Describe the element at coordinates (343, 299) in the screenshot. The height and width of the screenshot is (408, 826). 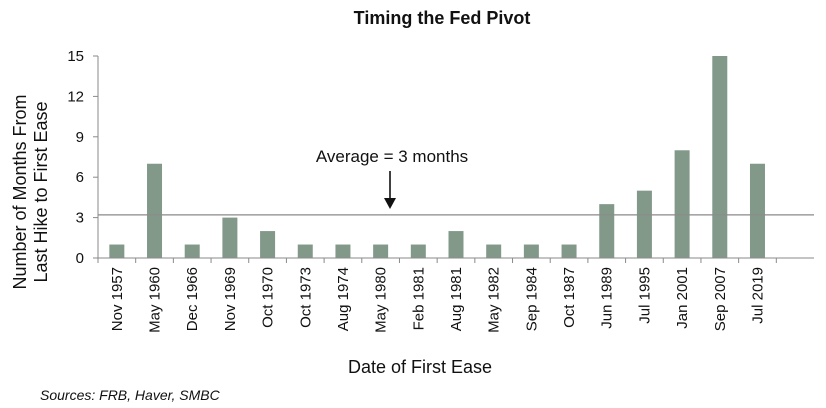
I see `x-tick-label: Aug 1974` at that location.